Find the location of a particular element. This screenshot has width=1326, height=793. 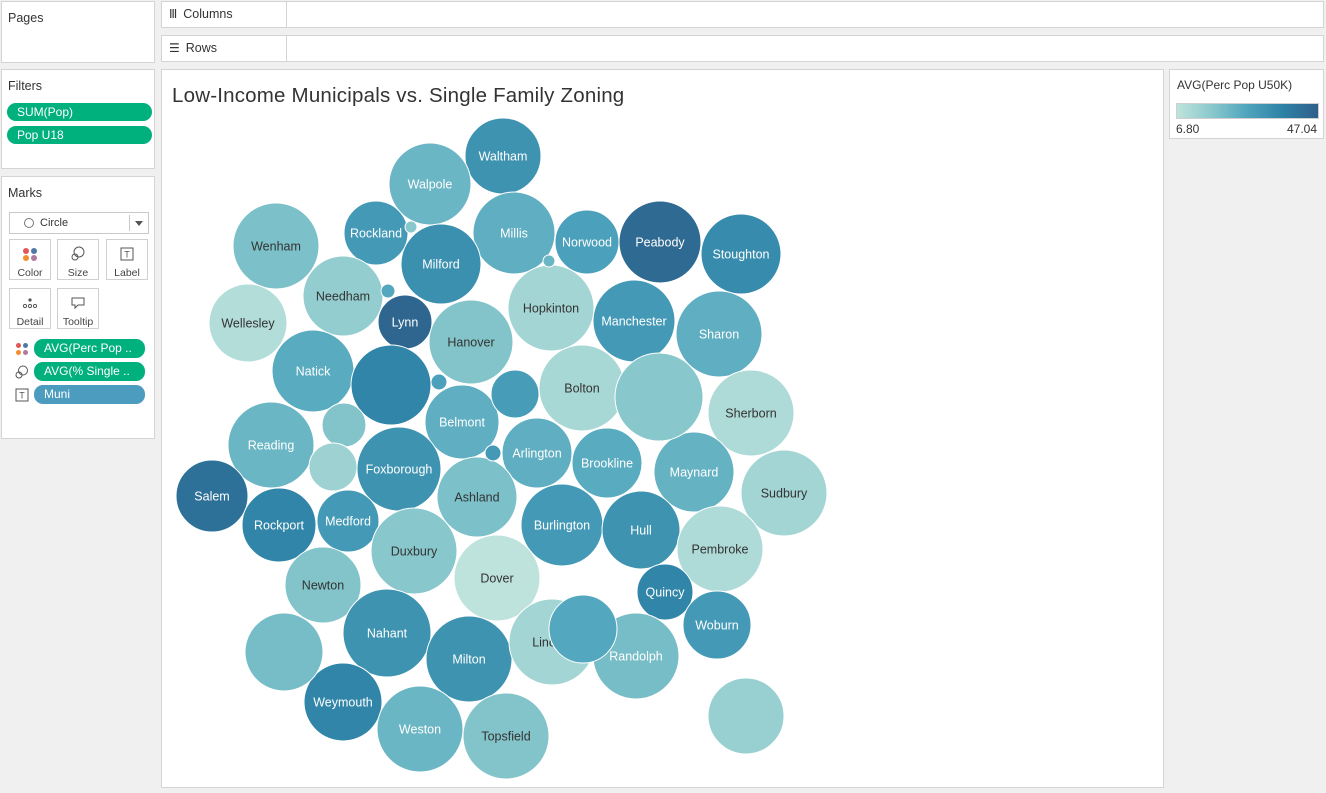

bubble-label: Wenham is located at coordinates (276, 247).